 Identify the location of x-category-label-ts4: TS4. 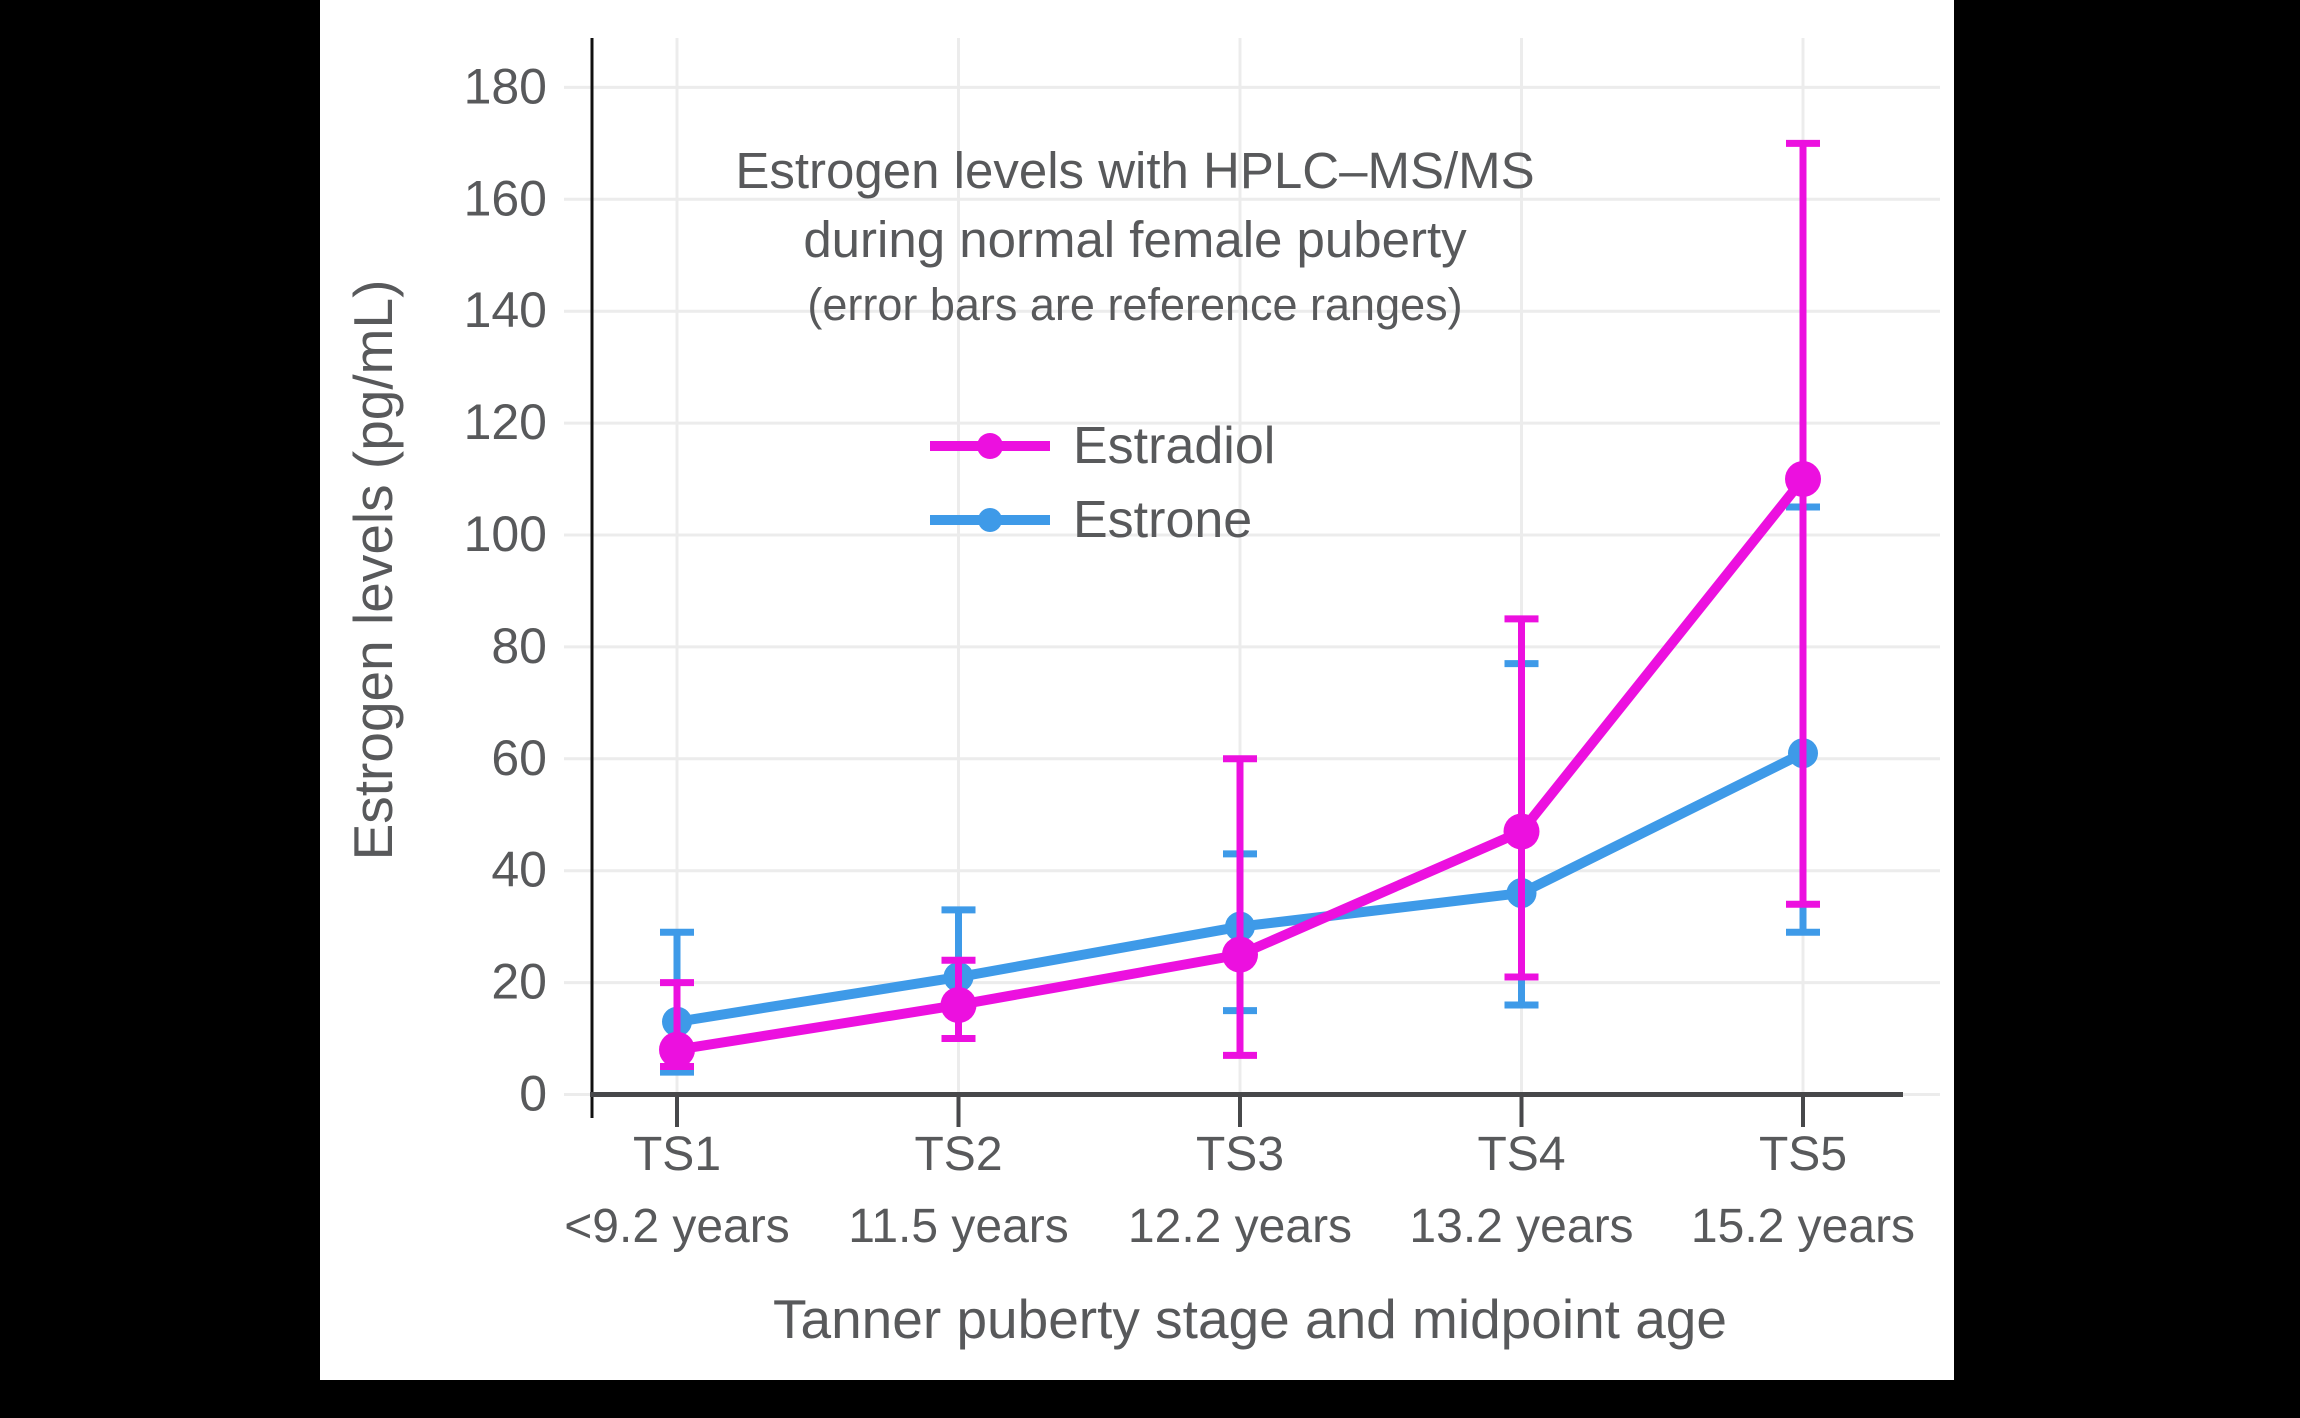
(1521, 1154).